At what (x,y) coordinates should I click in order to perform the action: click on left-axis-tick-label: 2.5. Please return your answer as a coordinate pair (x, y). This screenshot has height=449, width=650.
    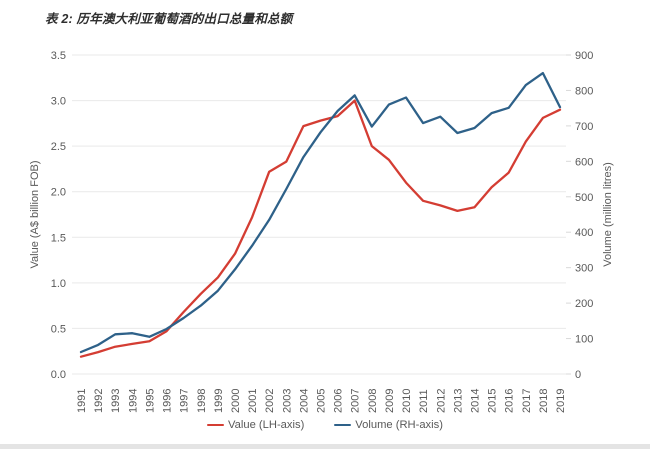
    Looking at the image, I should click on (58, 147).